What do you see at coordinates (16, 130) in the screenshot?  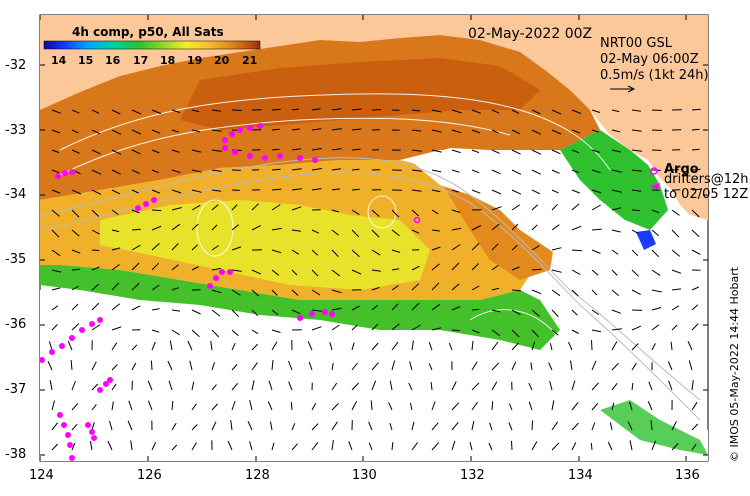 I see `y-tick-label: -33` at bounding box center [16, 130].